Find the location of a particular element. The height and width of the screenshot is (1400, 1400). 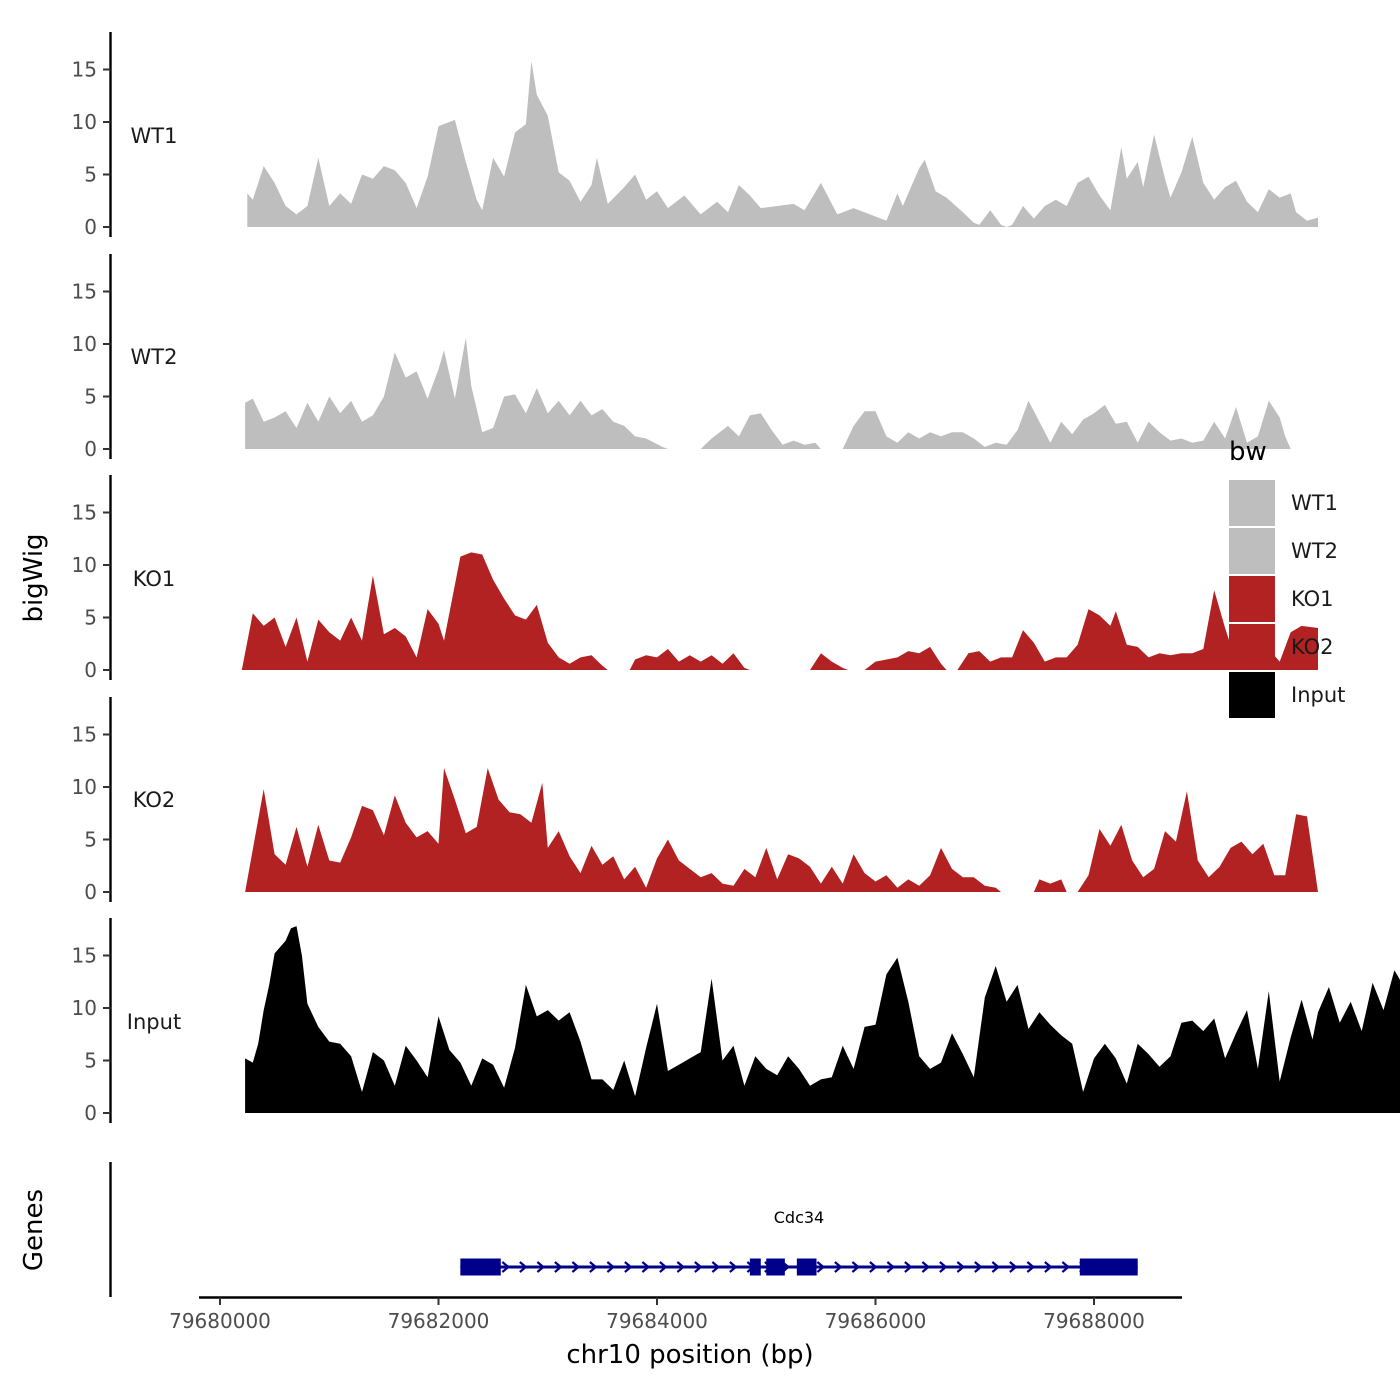

legend-label-ko1: KO1 is located at coordinates (1312, 599).